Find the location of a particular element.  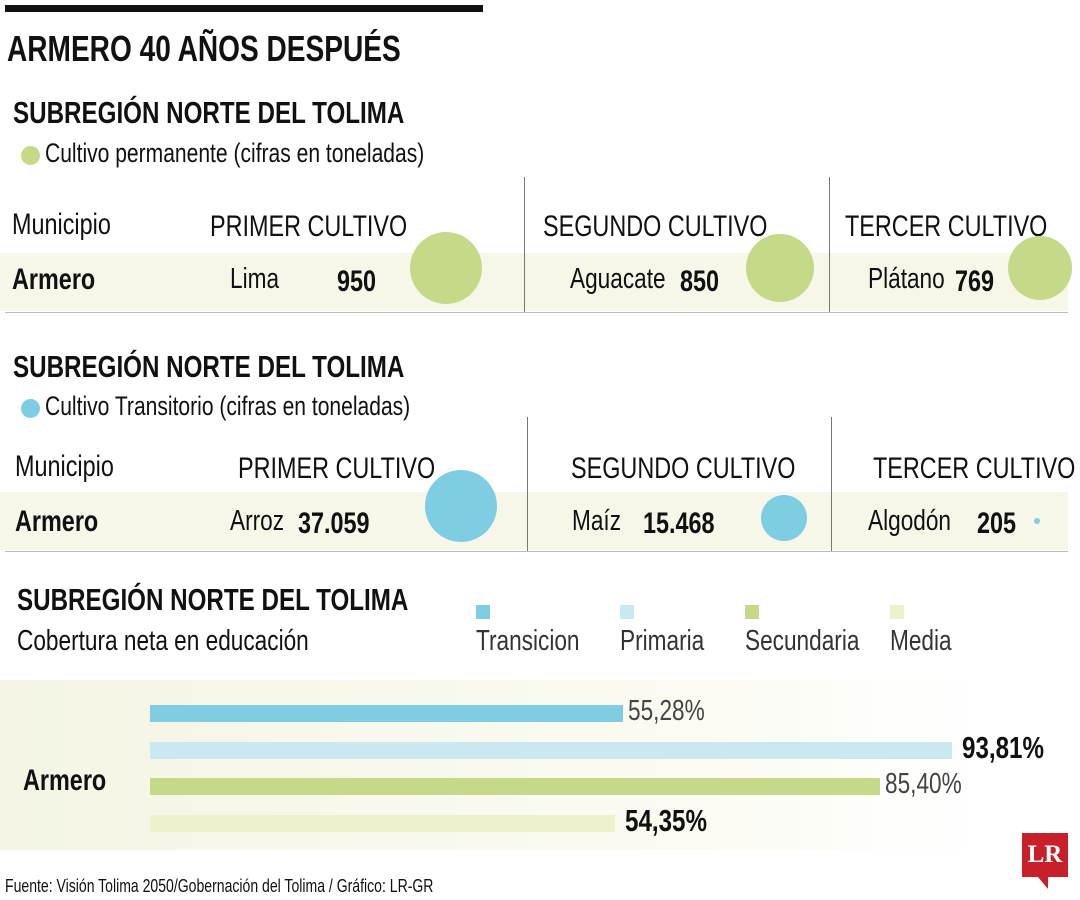

bar-primaria is located at coordinates (551, 750).